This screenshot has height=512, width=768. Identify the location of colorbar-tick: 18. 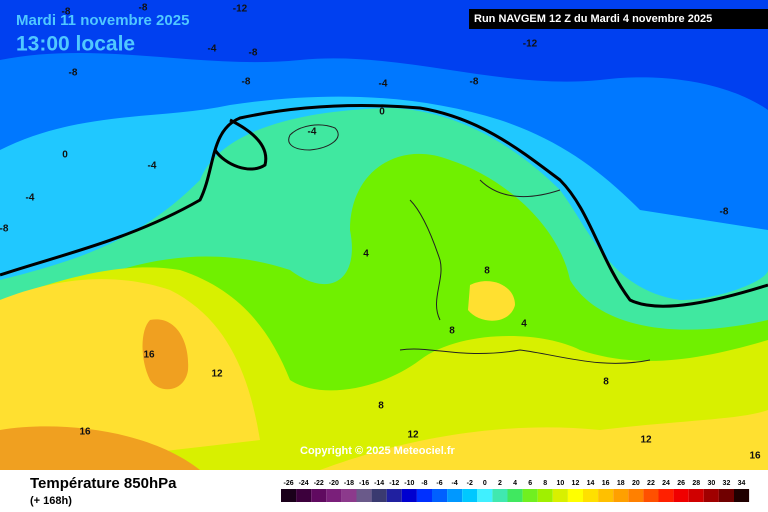
(621, 483).